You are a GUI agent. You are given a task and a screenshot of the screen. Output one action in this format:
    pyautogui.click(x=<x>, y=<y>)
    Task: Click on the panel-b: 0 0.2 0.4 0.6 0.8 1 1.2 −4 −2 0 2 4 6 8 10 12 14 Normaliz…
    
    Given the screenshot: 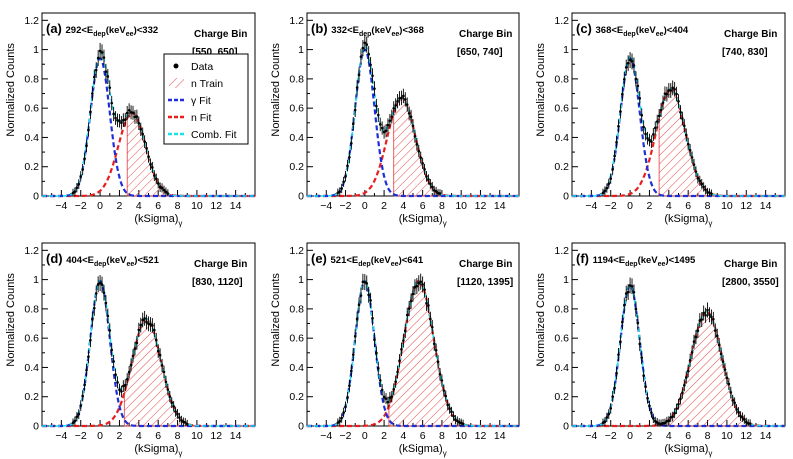 What is the action you would take?
    pyautogui.click(x=395, y=120)
    